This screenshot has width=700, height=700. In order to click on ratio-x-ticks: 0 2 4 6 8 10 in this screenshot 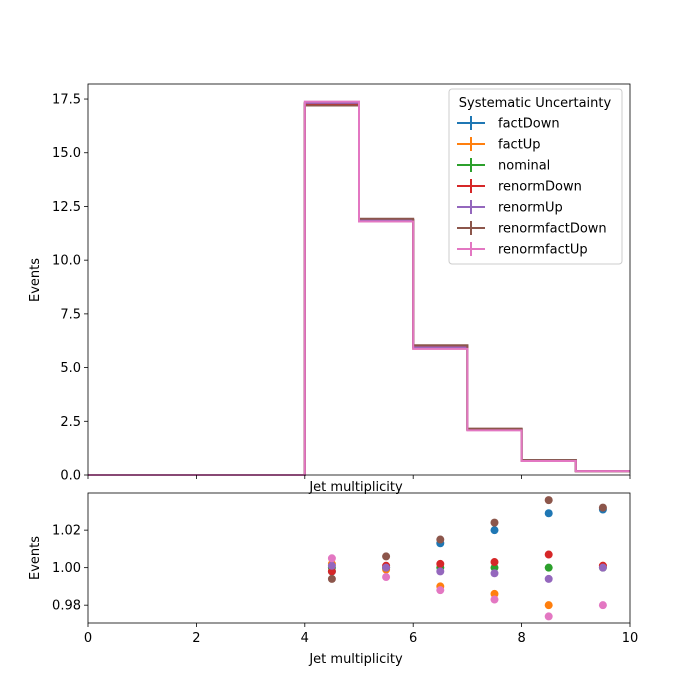, I will do `click(361, 634)`.